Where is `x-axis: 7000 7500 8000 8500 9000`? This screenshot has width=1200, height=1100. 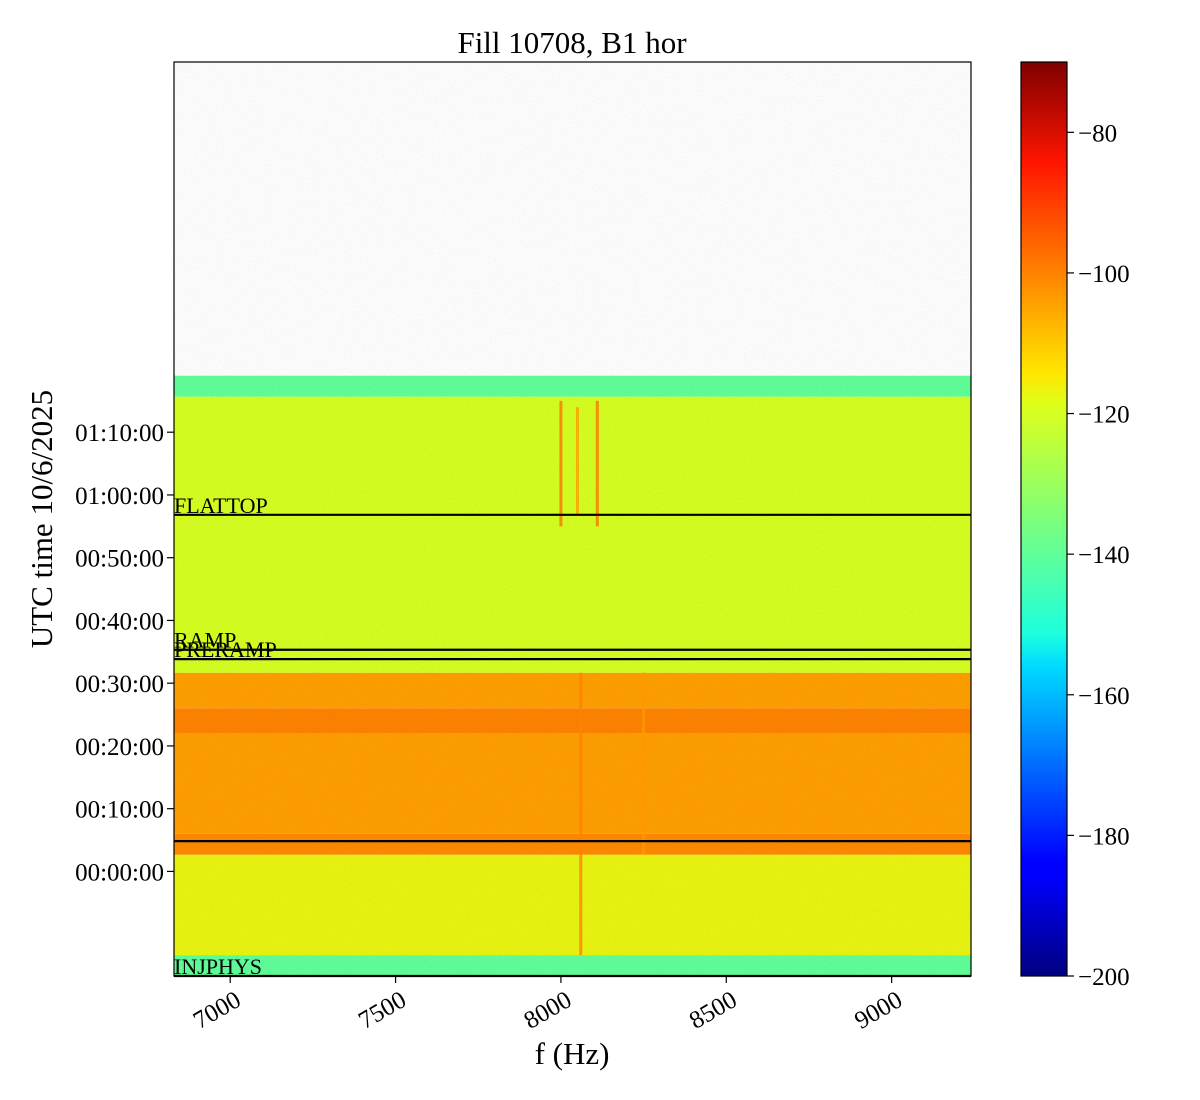
x-axis: 7000 7500 8000 8500 9000 is located at coordinates (548, 1005).